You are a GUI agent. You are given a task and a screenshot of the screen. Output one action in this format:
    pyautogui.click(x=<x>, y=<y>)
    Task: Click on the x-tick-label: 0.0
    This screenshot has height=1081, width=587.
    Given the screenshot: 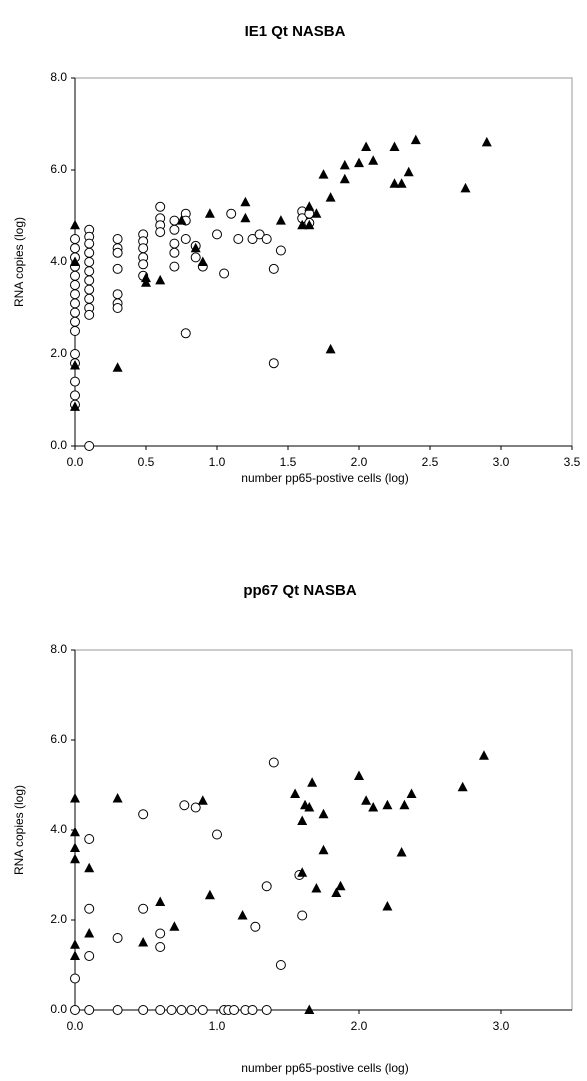 What is the action you would take?
    pyautogui.click(x=75, y=462)
    